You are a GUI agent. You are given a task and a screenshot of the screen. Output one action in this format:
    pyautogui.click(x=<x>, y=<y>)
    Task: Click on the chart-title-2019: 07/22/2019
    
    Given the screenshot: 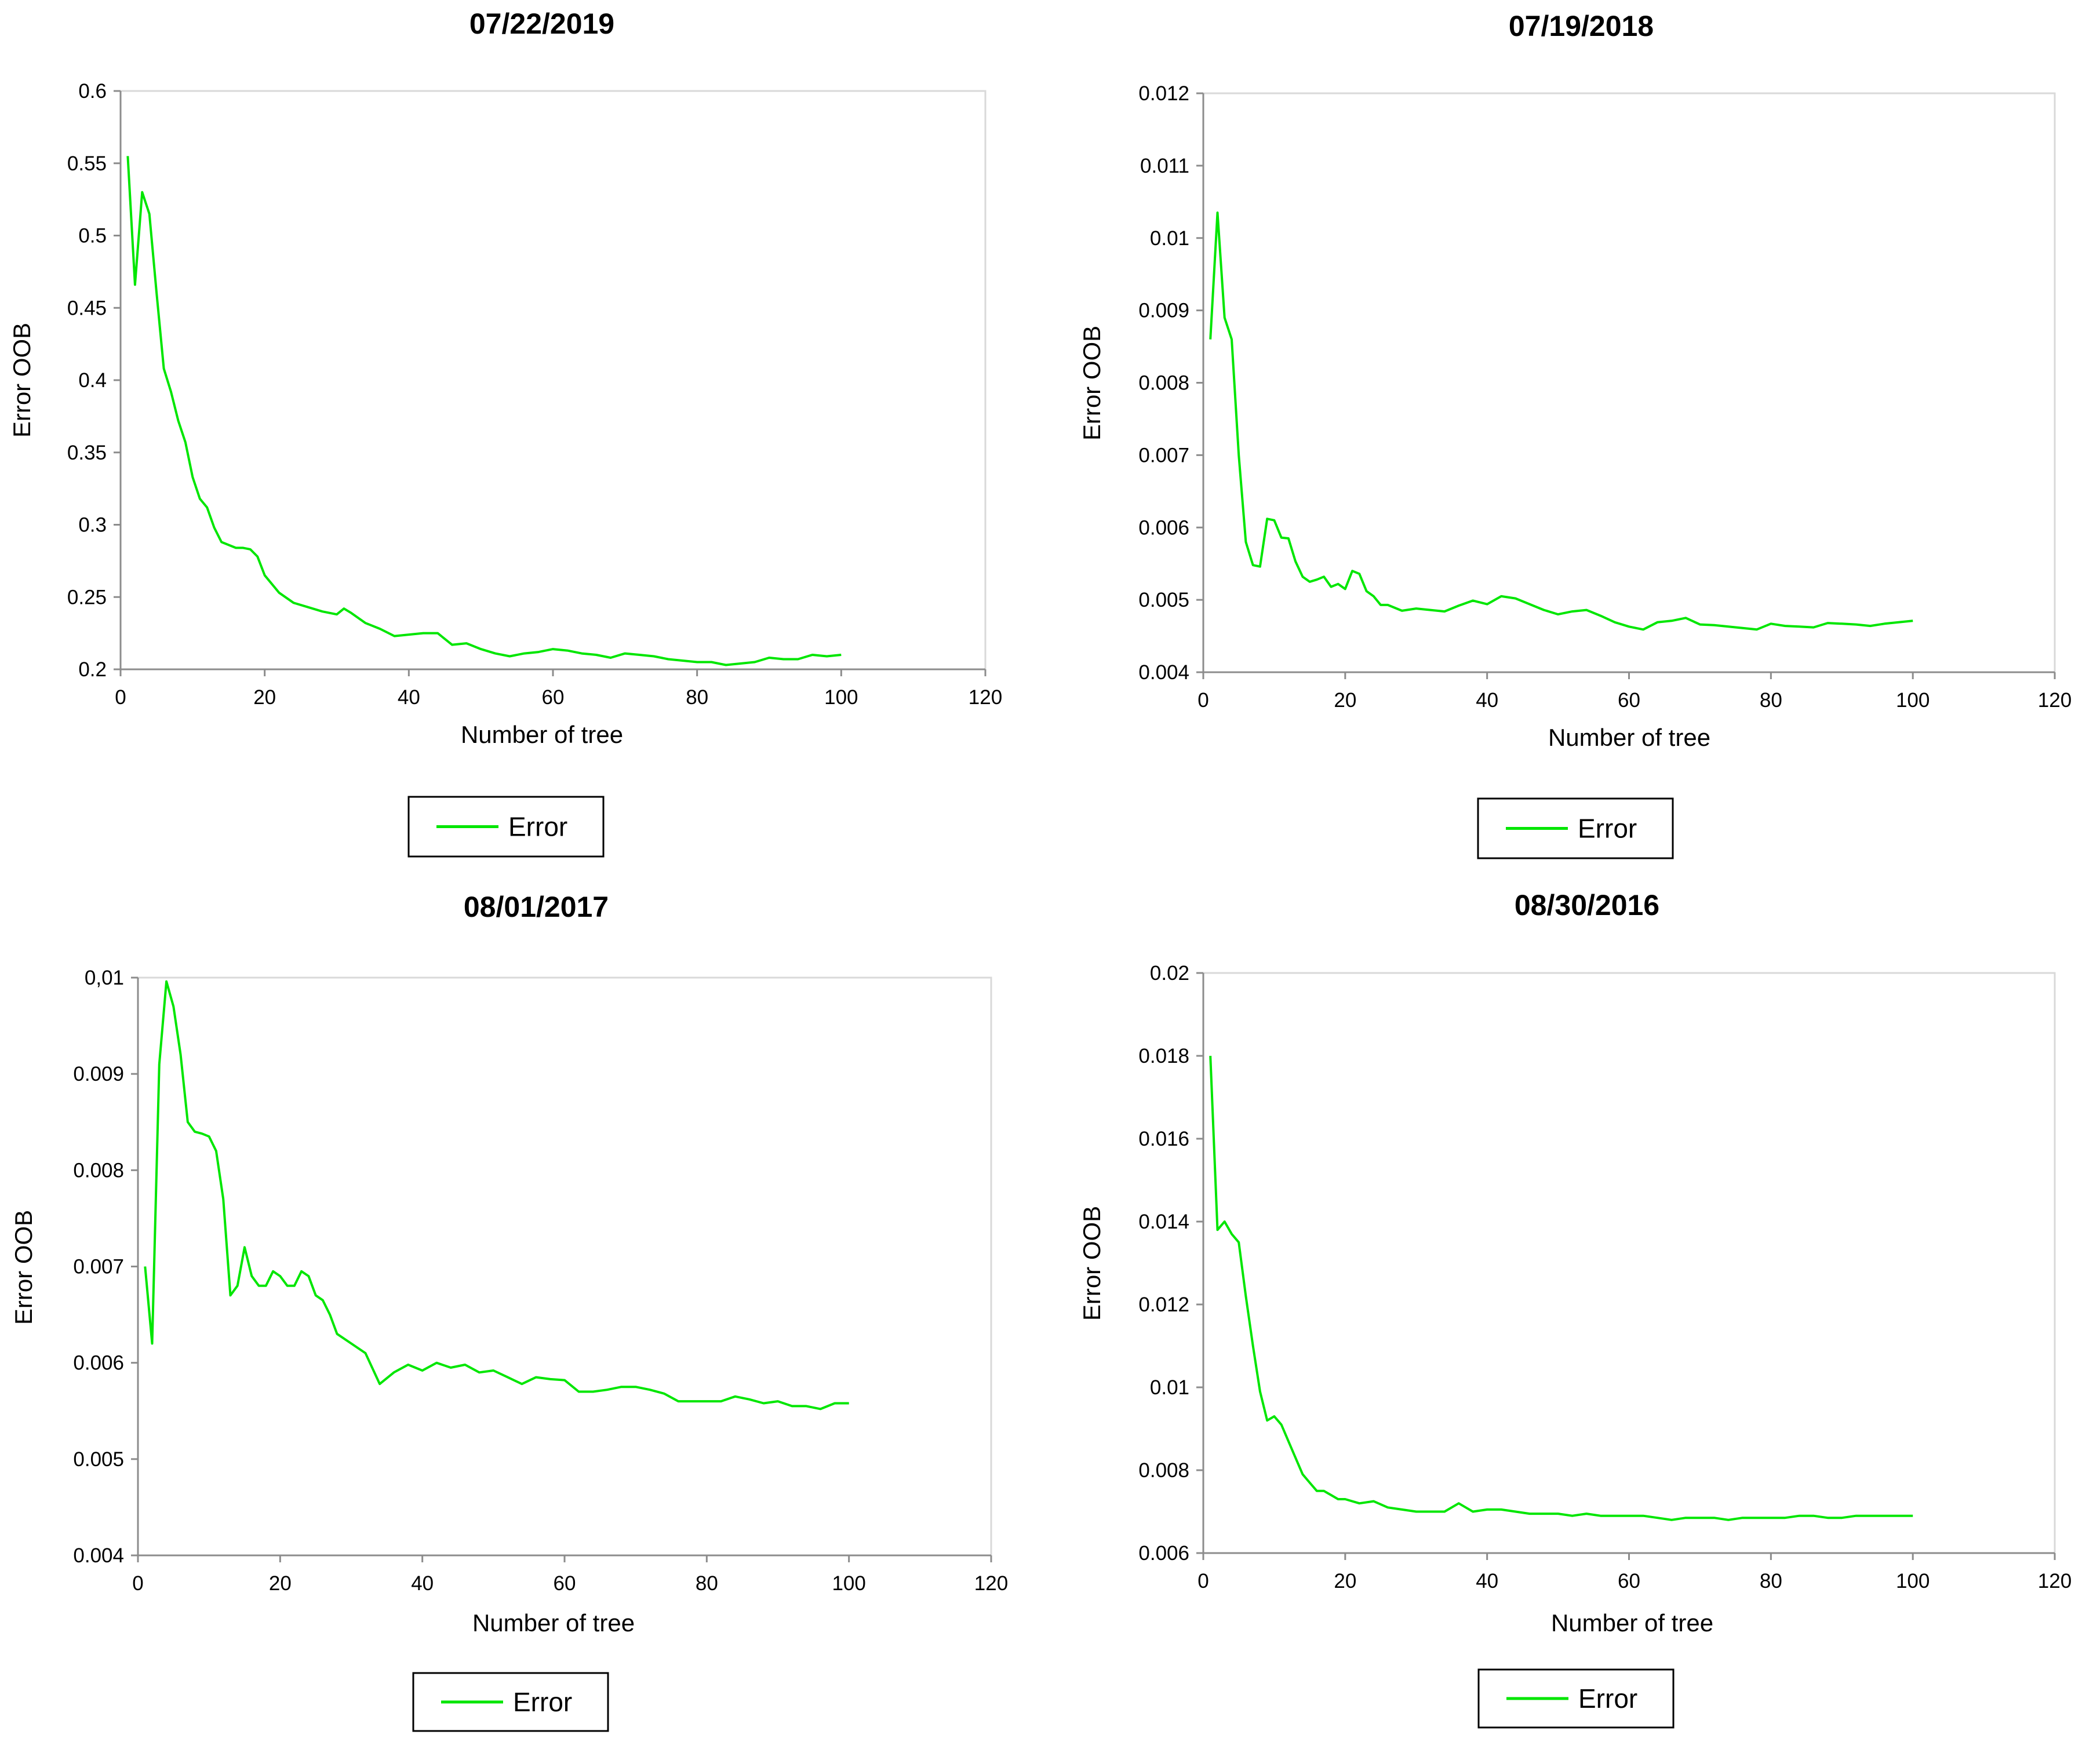 What is the action you would take?
    pyautogui.click(x=541, y=24)
    